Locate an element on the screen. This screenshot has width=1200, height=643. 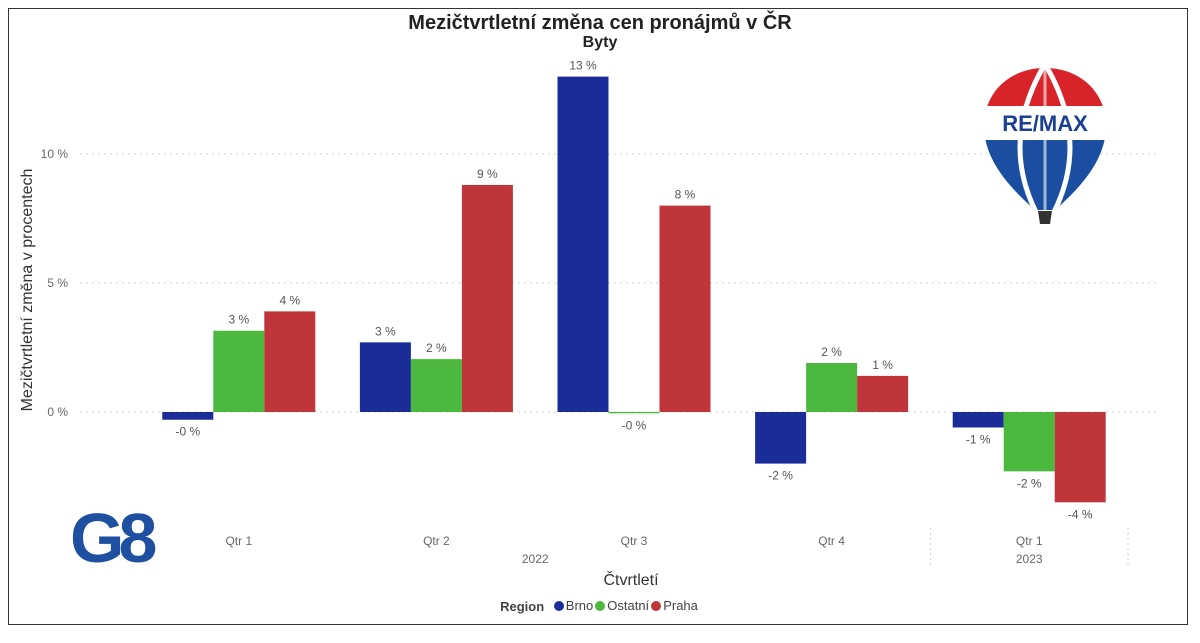
y-axis-title: Mezičtvrtletní změna v procentech is located at coordinates (27, 290).